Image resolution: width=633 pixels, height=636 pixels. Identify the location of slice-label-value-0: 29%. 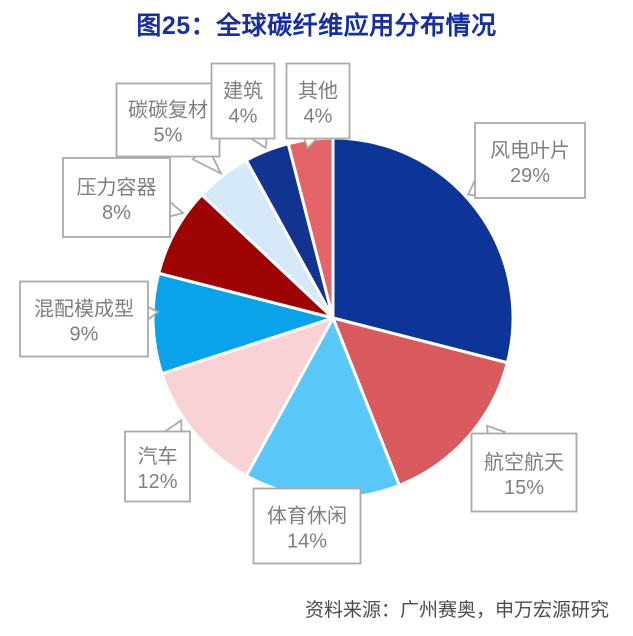
(530, 176).